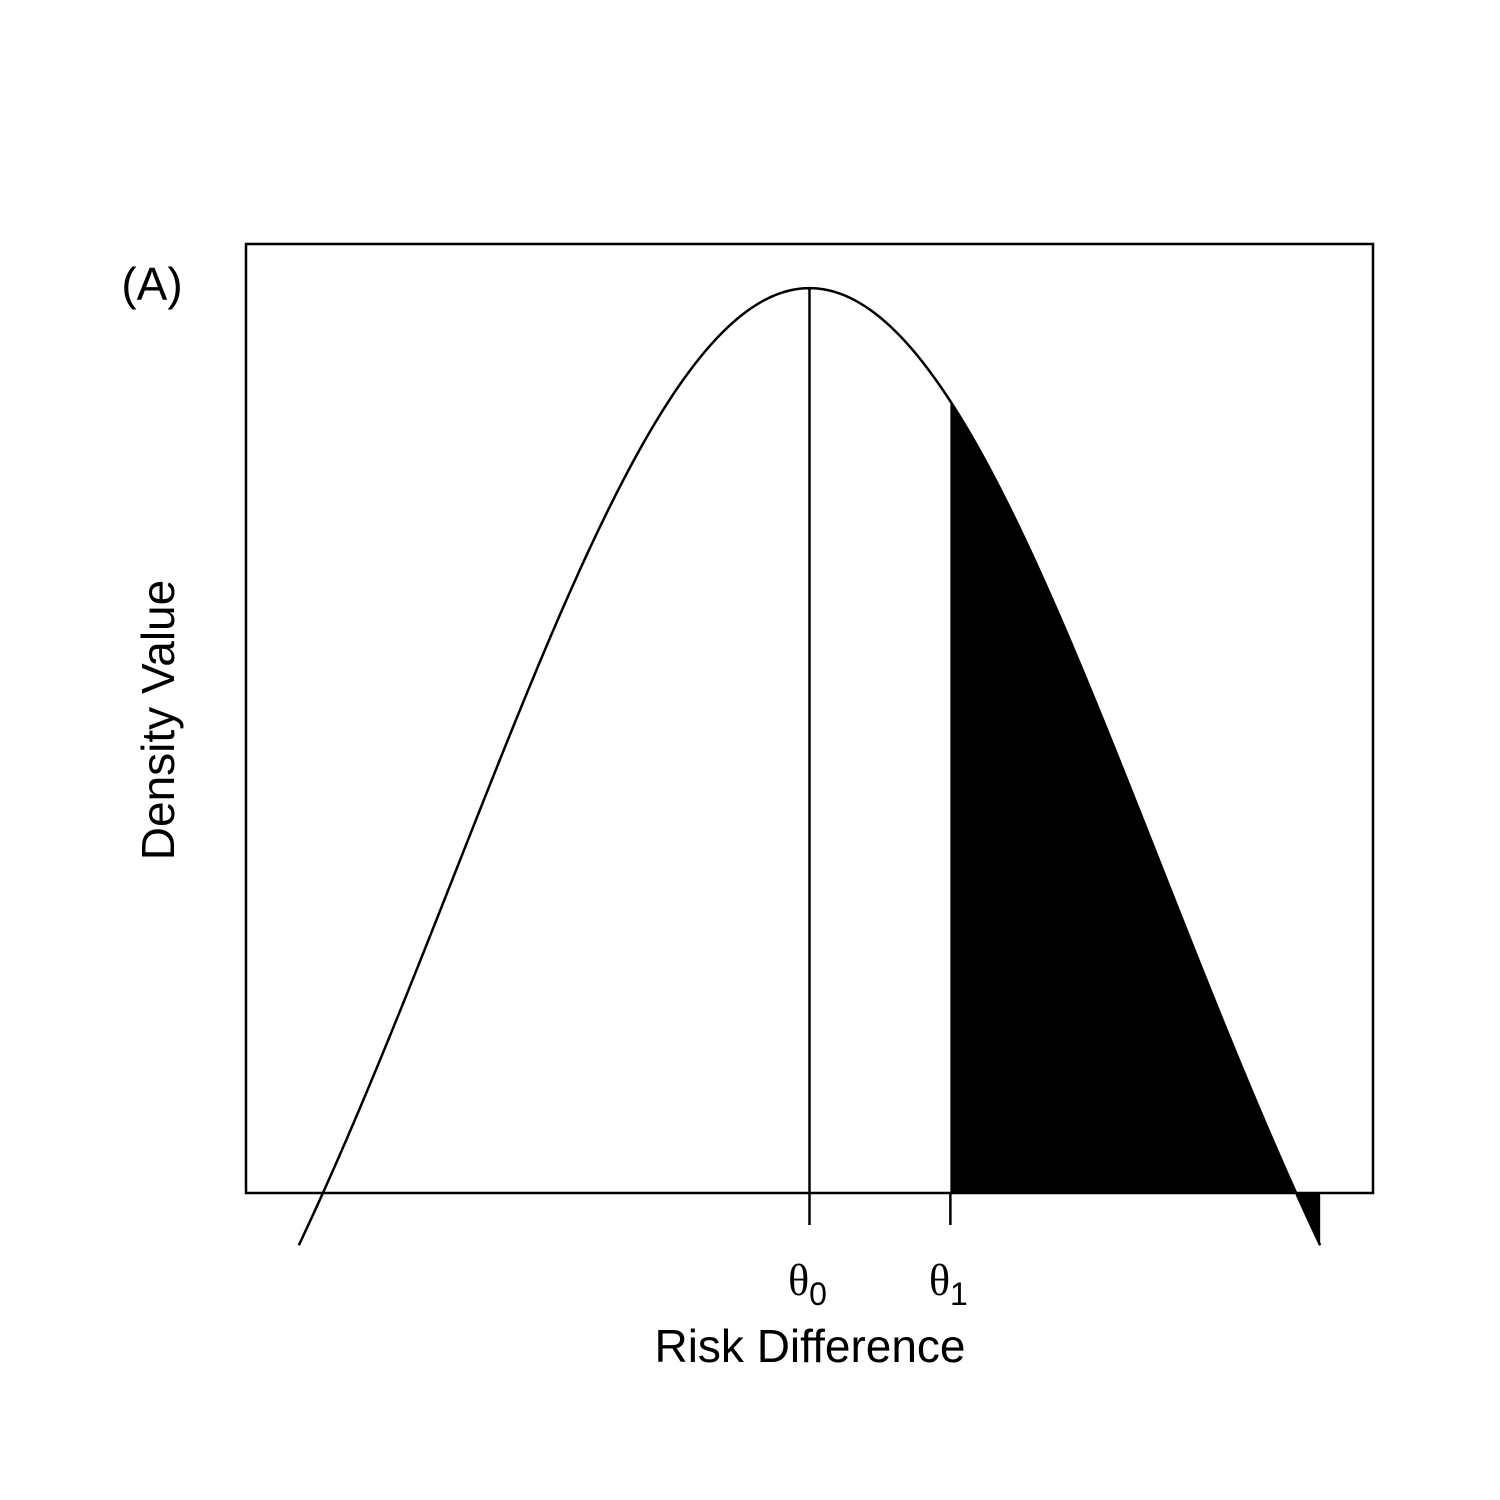 The height and width of the screenshot is (1500, 1500). Describe the element at coordinates (809, 1346) in the screenshot. I see `x-axis-label: Risk Difference` at that location.